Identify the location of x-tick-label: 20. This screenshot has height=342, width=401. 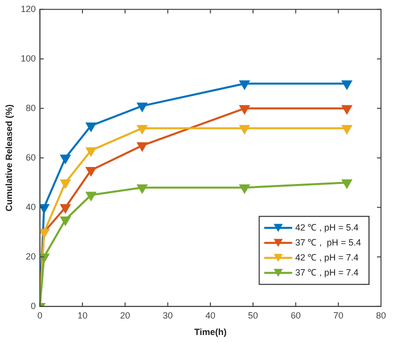
(125, 315).